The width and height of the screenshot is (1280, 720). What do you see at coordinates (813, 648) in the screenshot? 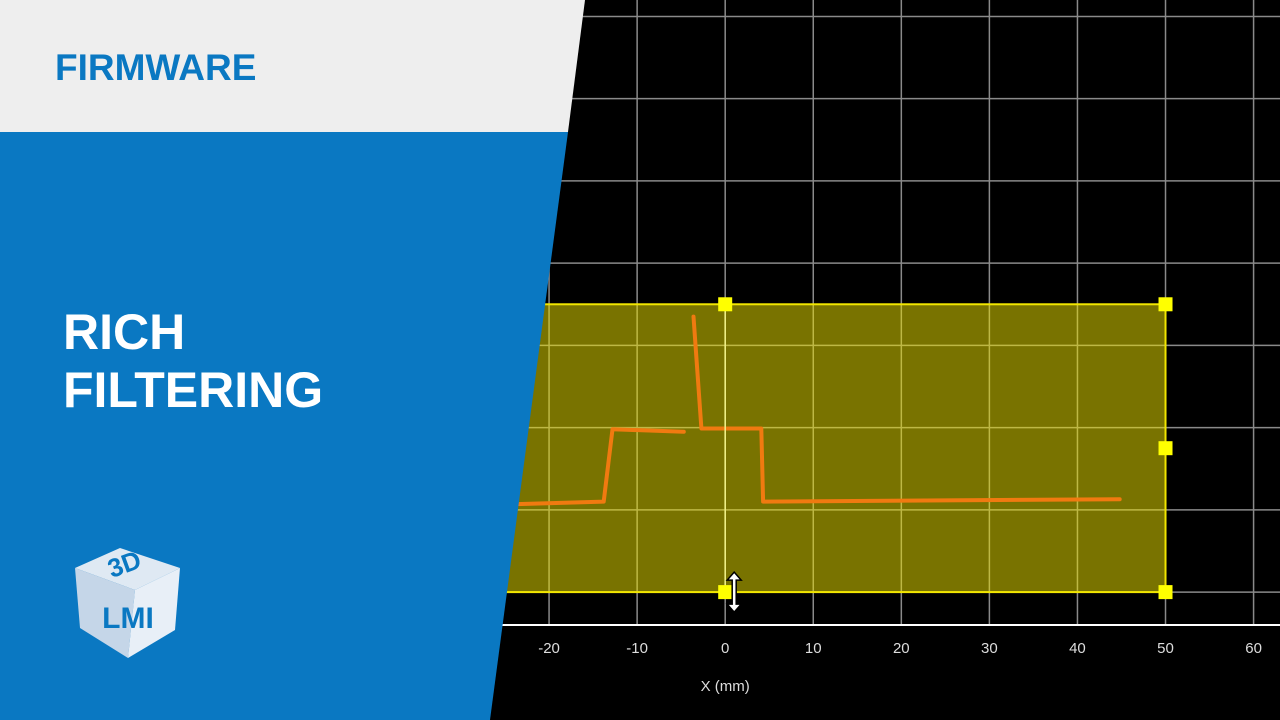
I see `x-tick-label: 10` at bounding box center [813, 648].